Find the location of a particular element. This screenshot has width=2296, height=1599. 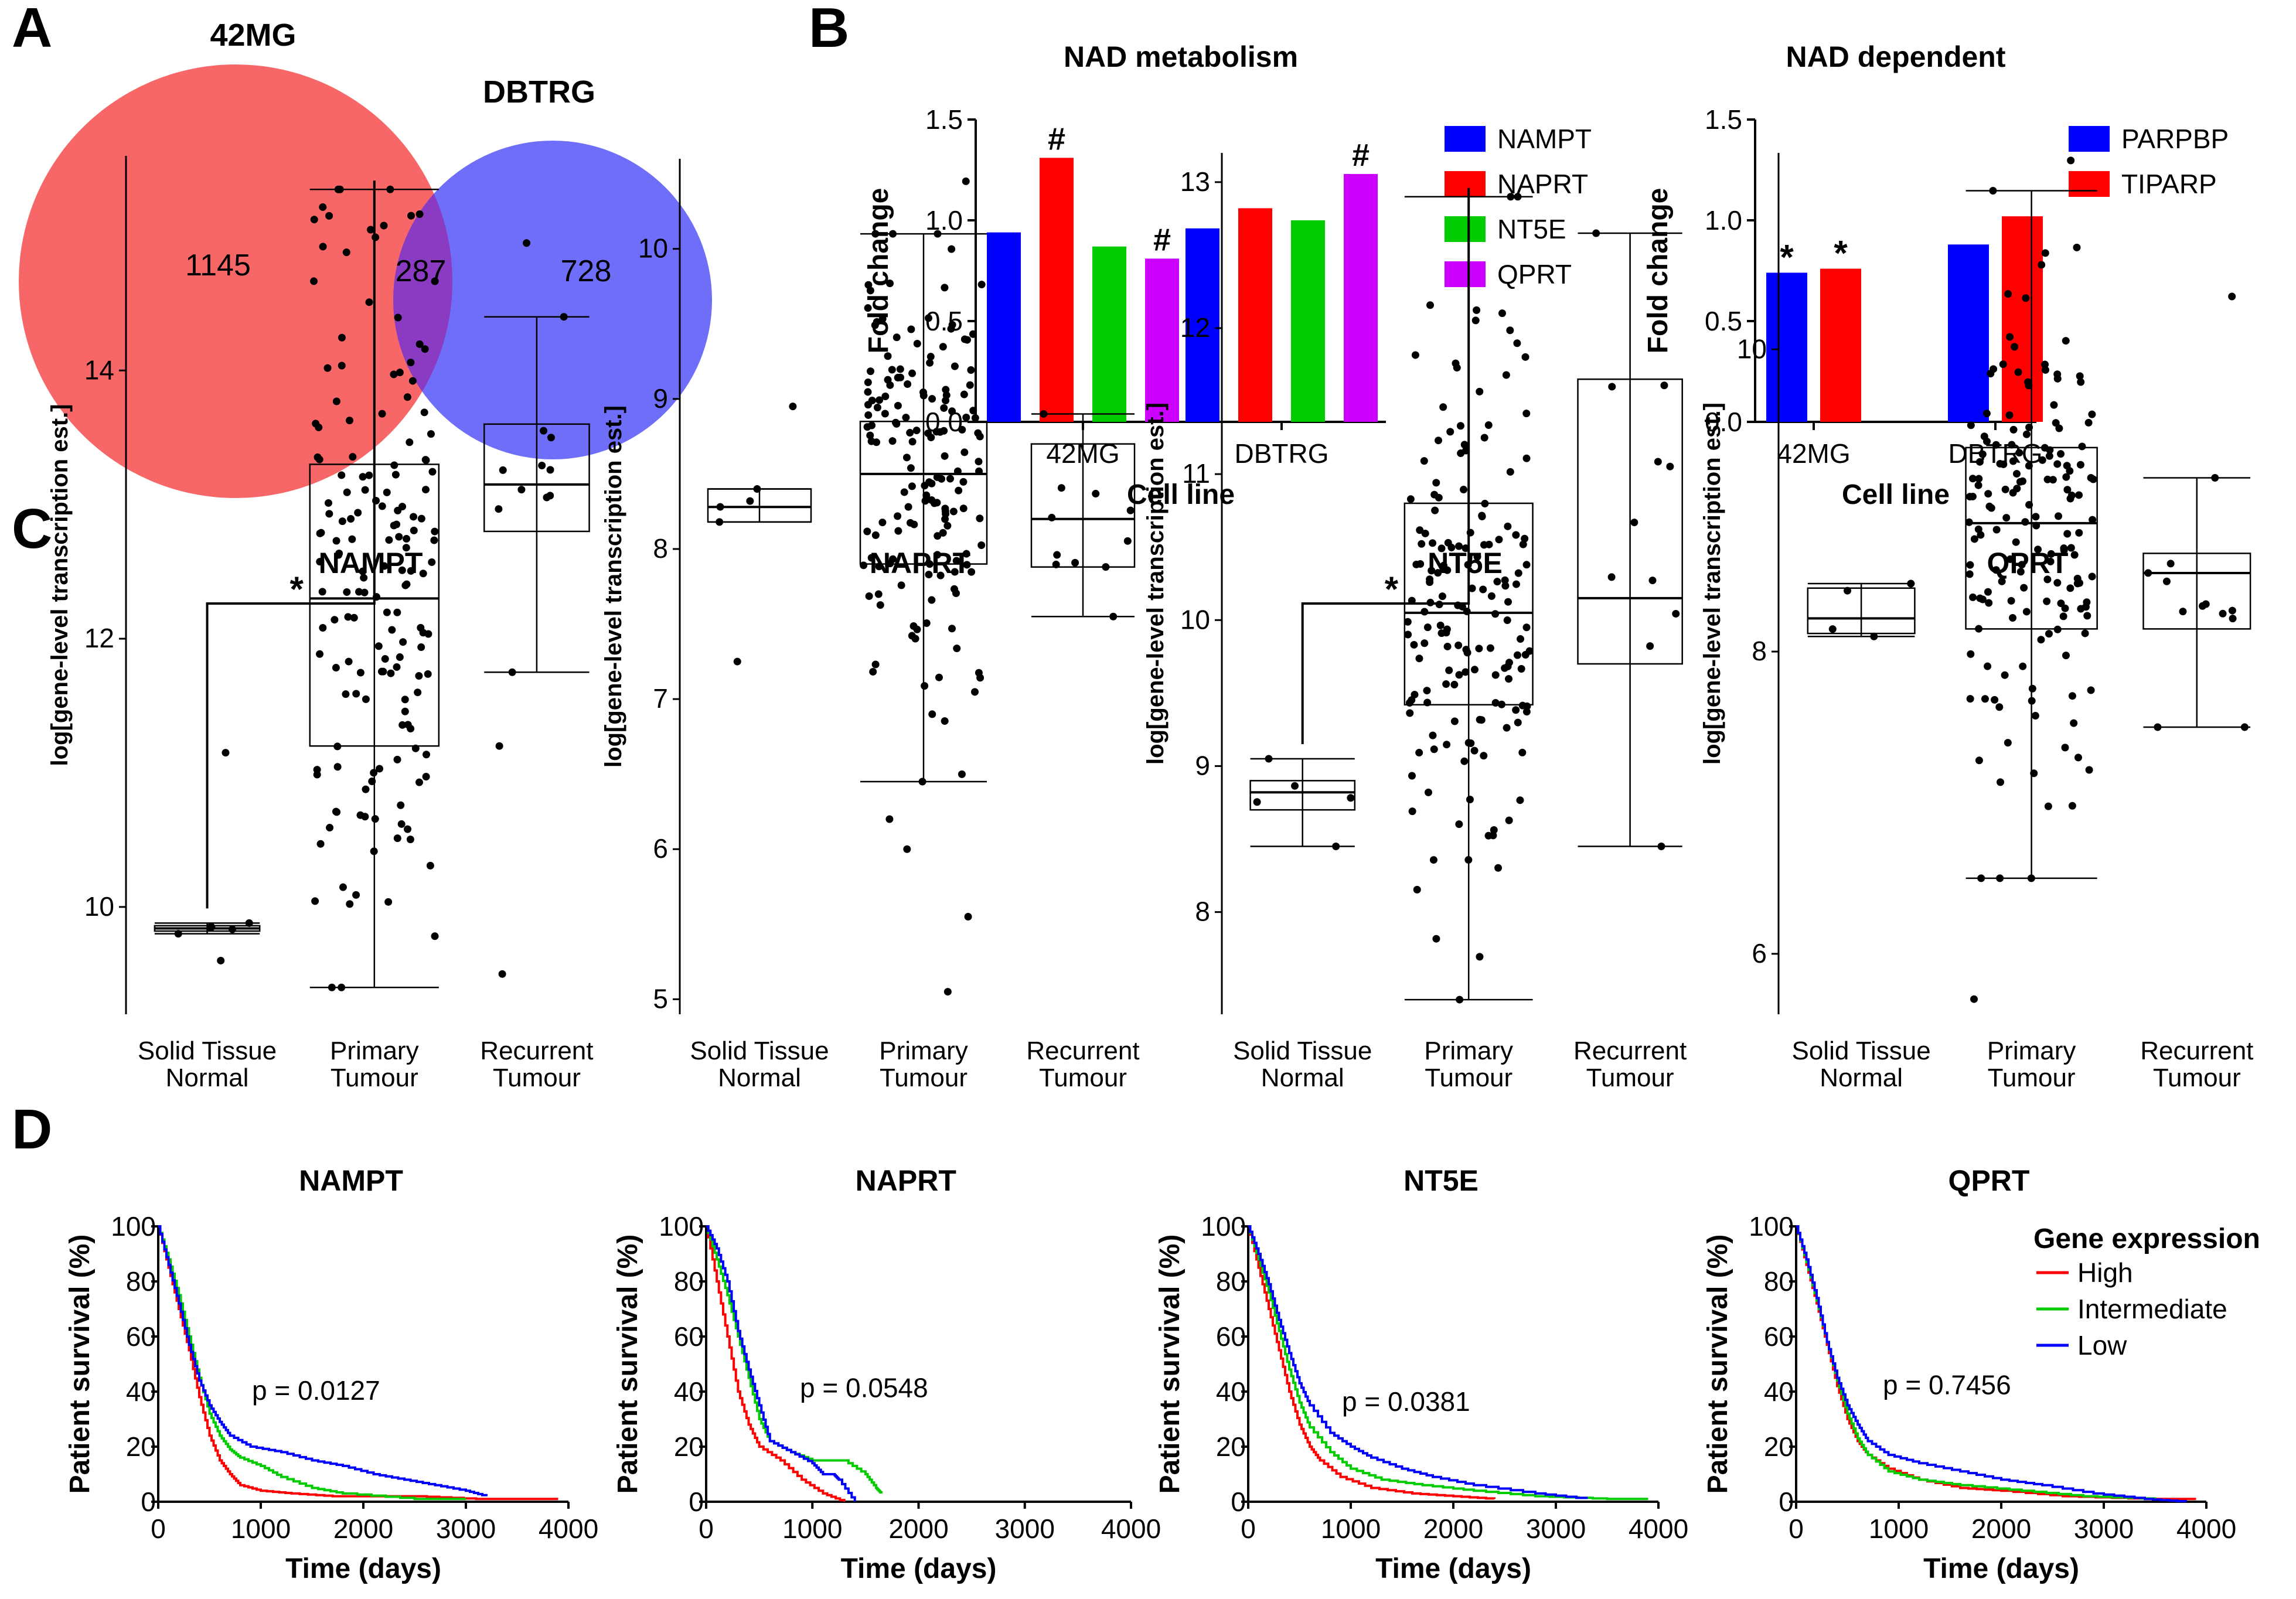

x-tick-label: 4000 is located at coordinates (568, 1528).